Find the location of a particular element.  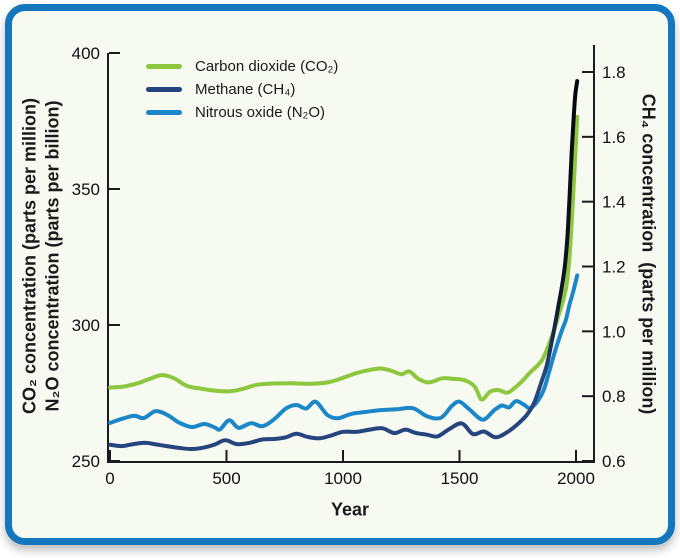

n2o-swatch-icon is located at coordinates (164, 112).